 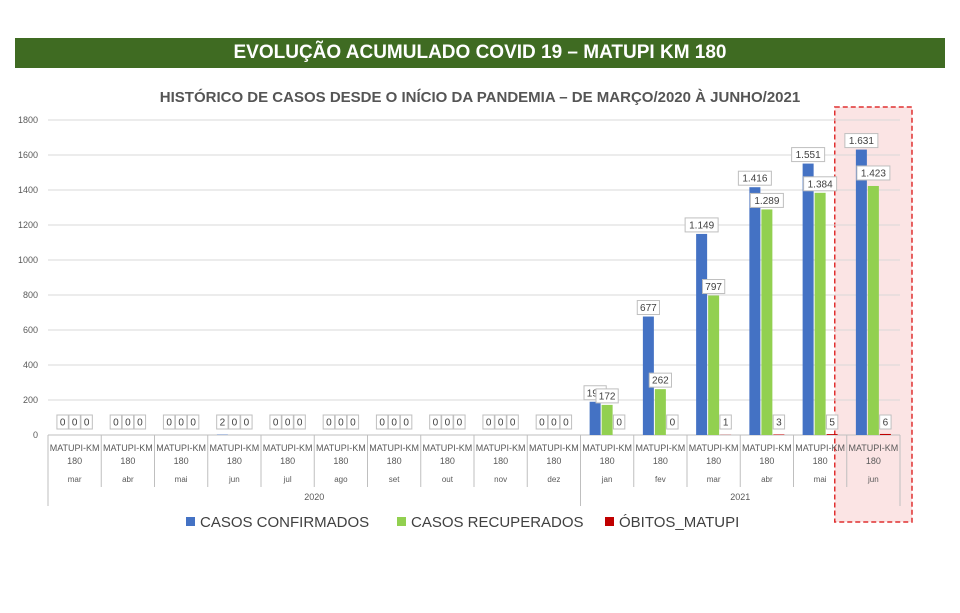 I want to click on y-tick-label: 1400, so click(x=28, y=190).